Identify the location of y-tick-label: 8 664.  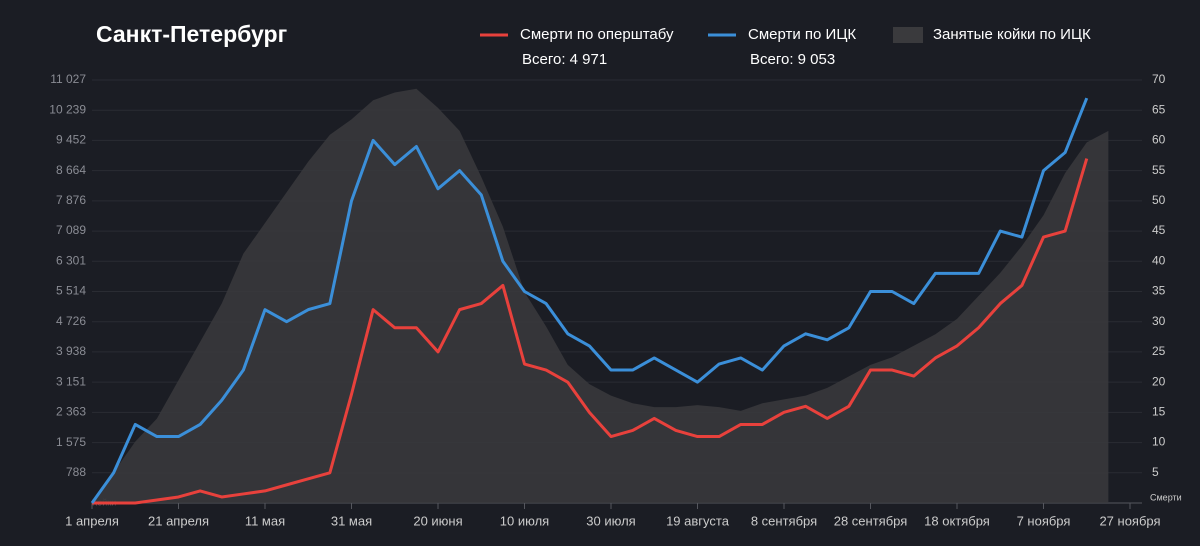
(71, 170).